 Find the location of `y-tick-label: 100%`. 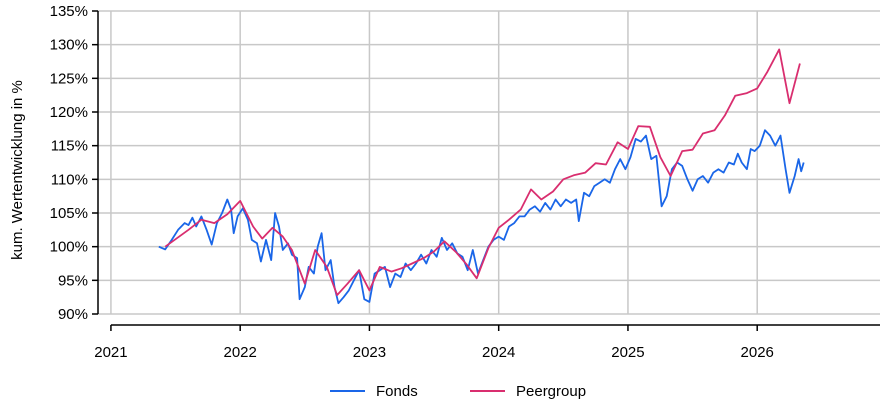

y-tick-label: 100% is located at coordinates (69, 247).